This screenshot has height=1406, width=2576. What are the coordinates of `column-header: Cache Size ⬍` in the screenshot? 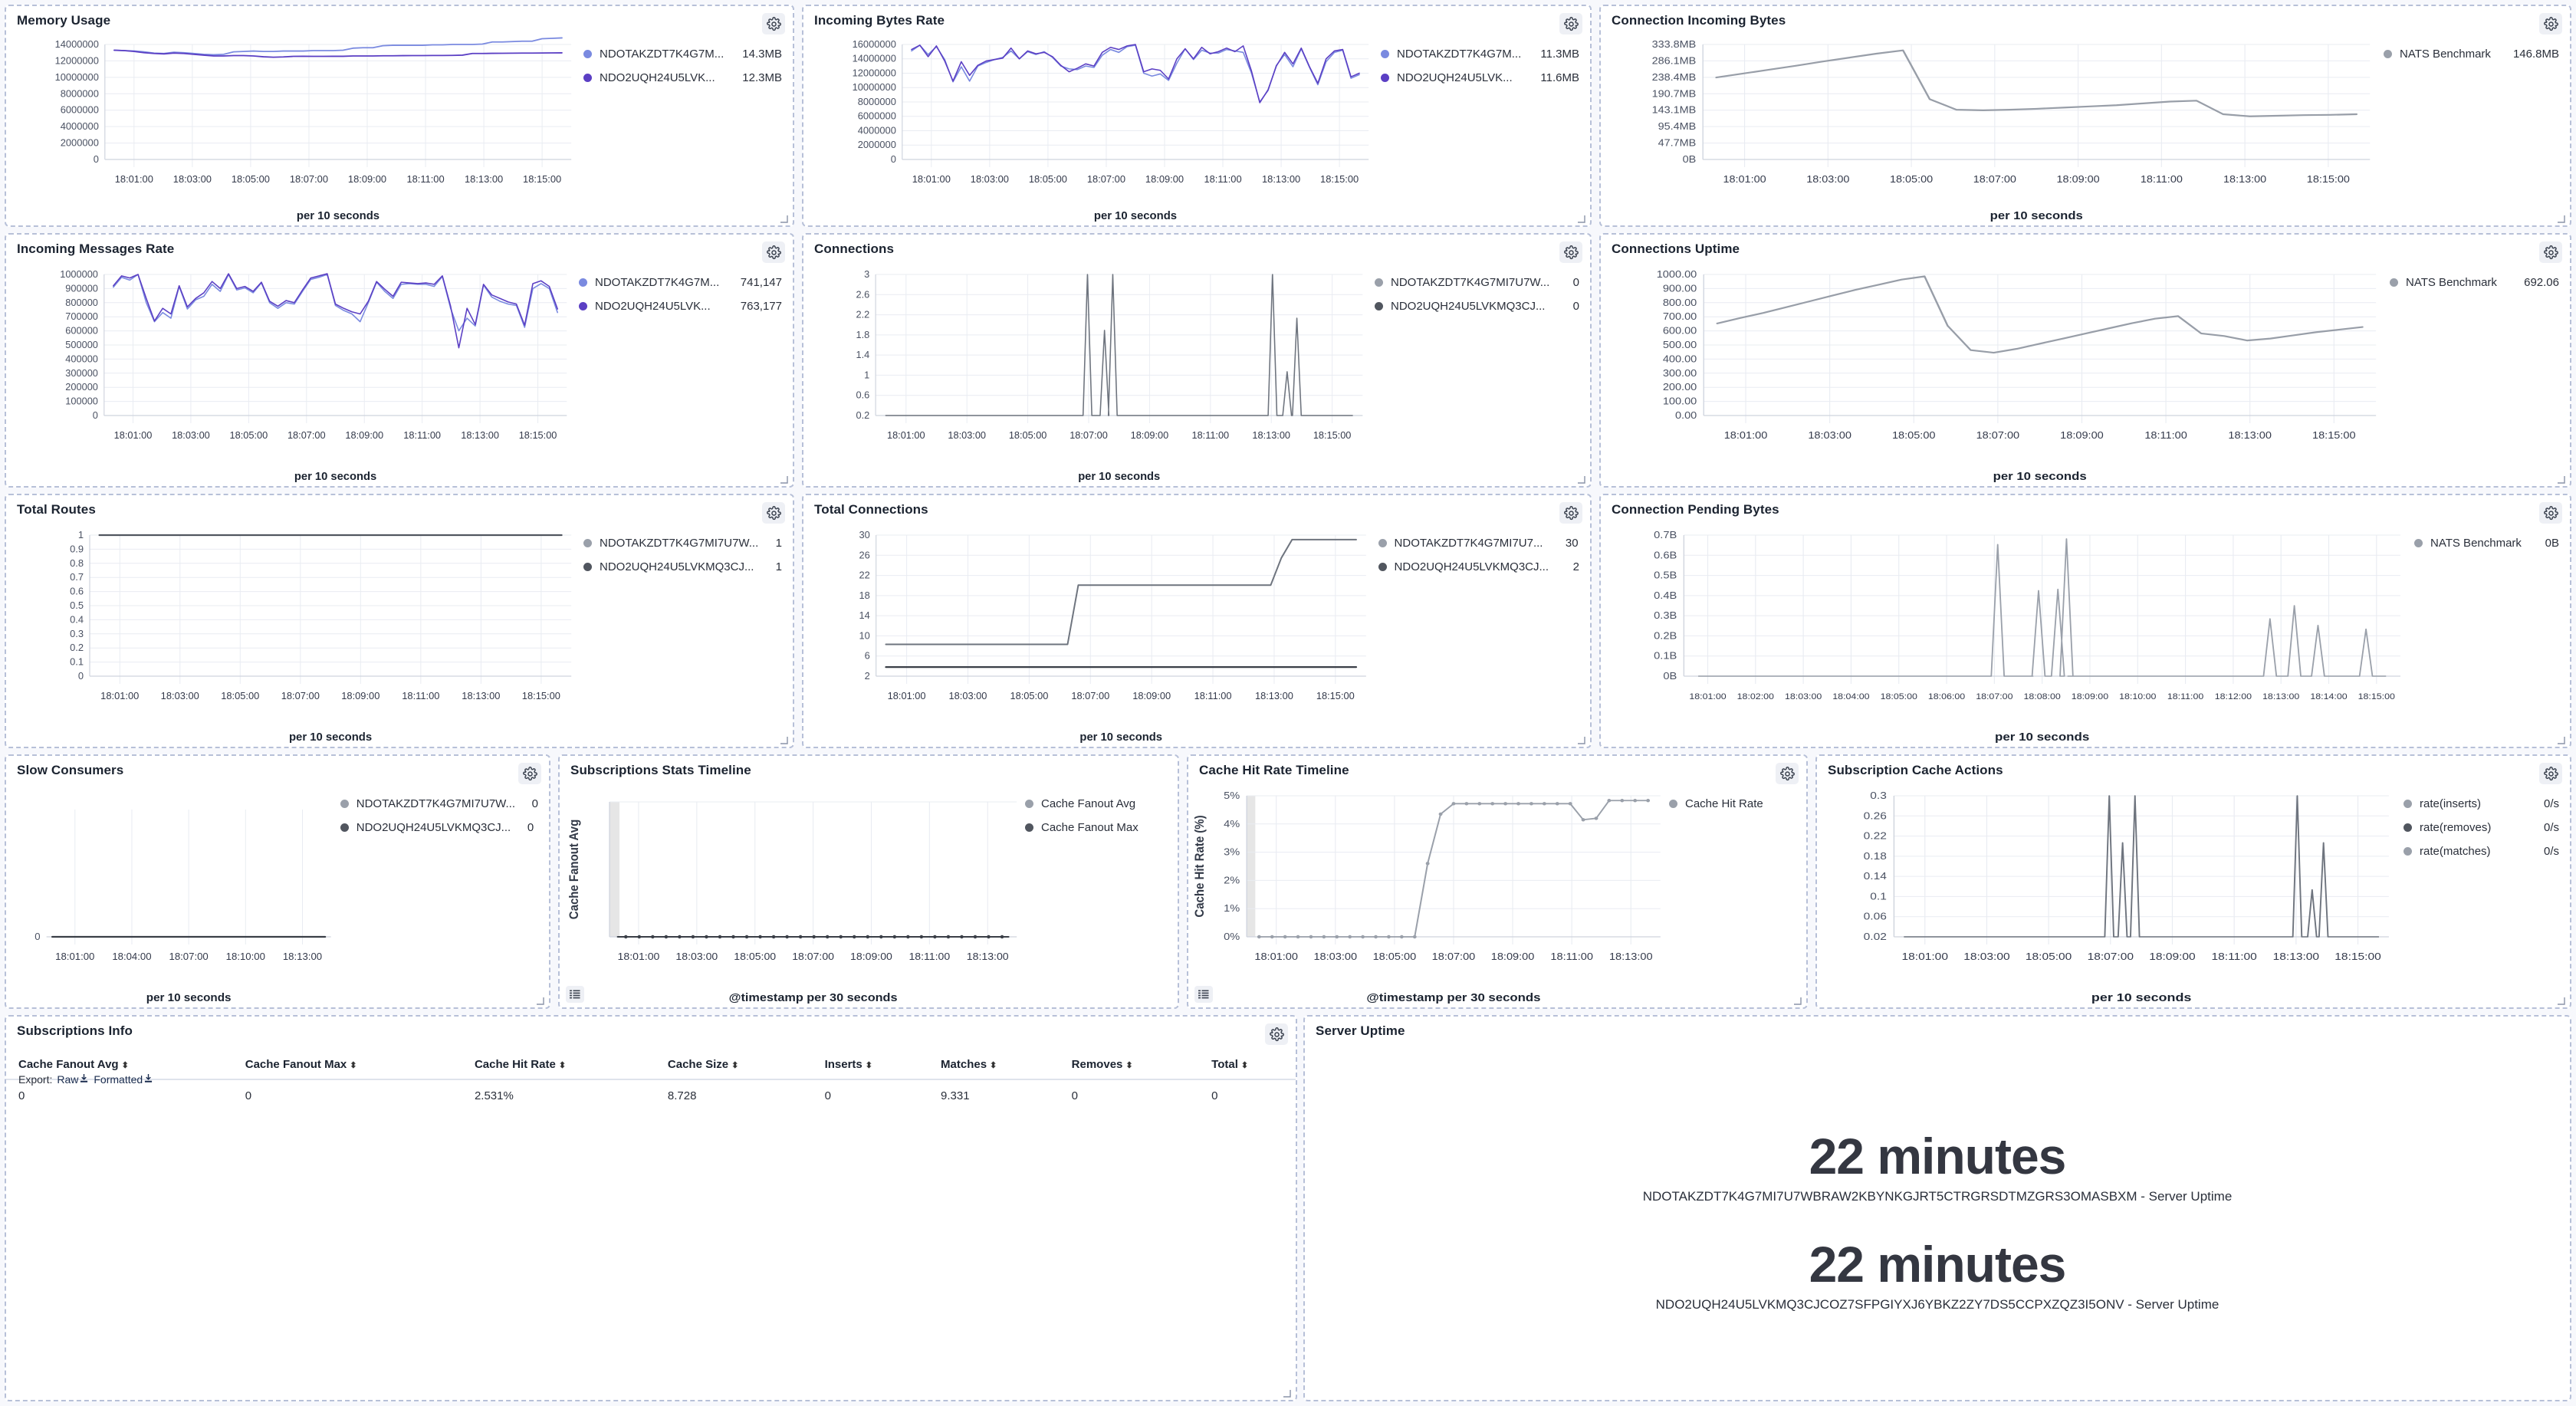 It's located at (734, 1066).